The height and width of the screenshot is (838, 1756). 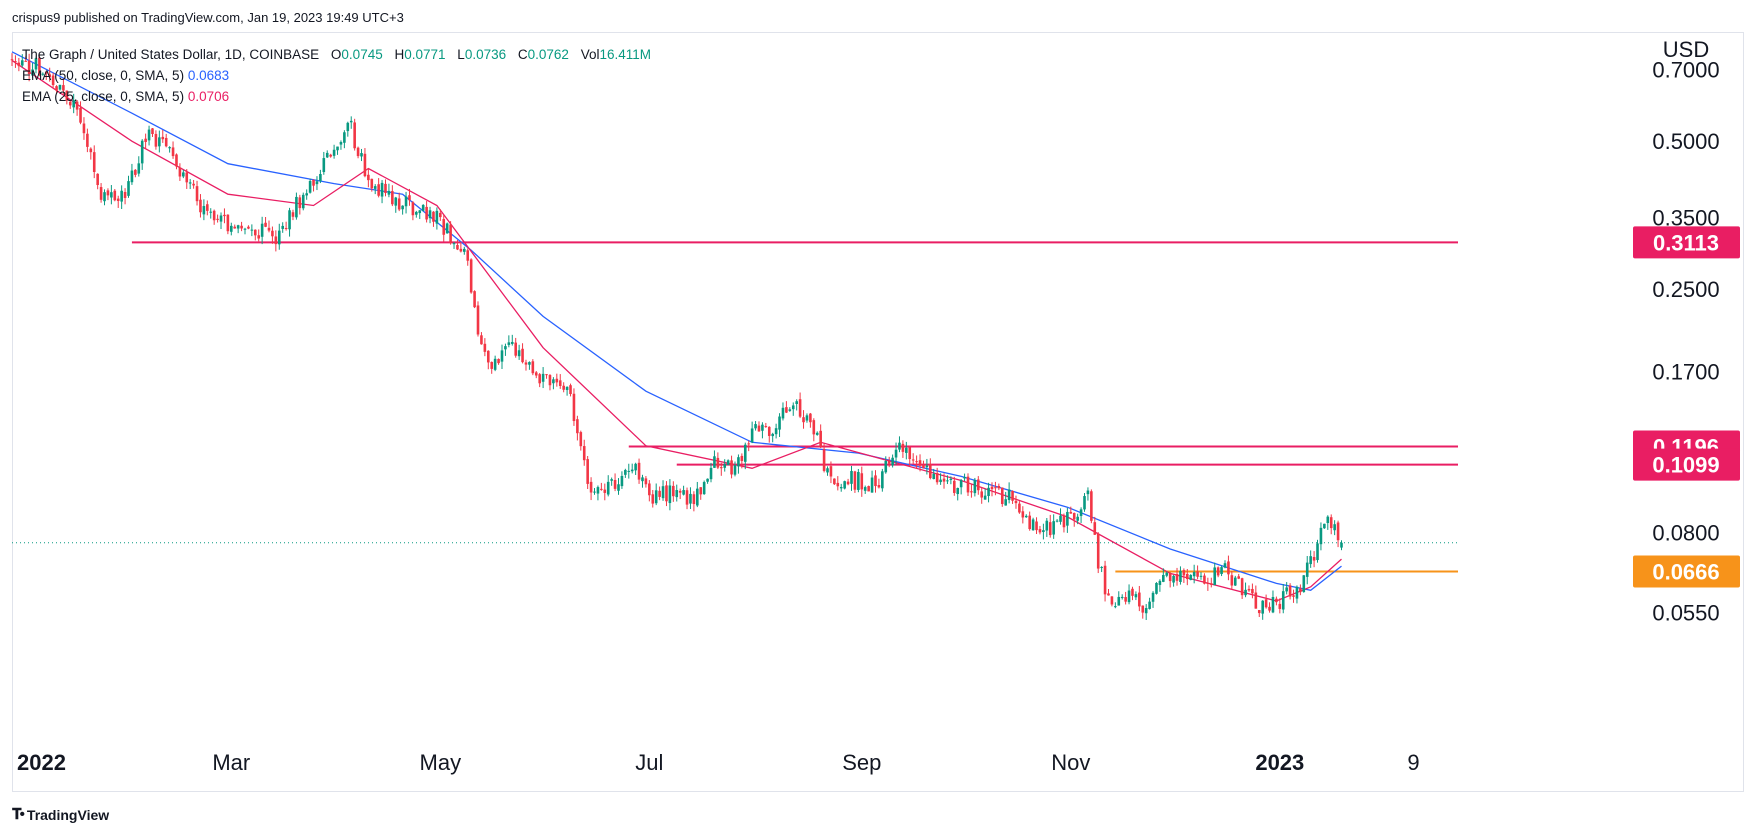 I want to click on time-axis: 2022 Mar May Jul Sep Nov 2023 9, so click(x=718, y=762).